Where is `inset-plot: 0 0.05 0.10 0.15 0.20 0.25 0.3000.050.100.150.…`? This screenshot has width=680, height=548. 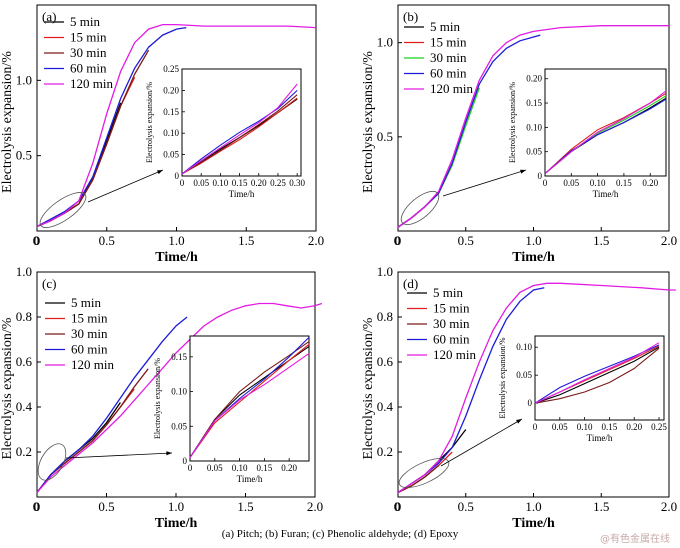
inset-plot: 0 0.05 0.10 0.15 0.20 0.25 0.3000.050.100.150.… is located at coordinates (225, 131).